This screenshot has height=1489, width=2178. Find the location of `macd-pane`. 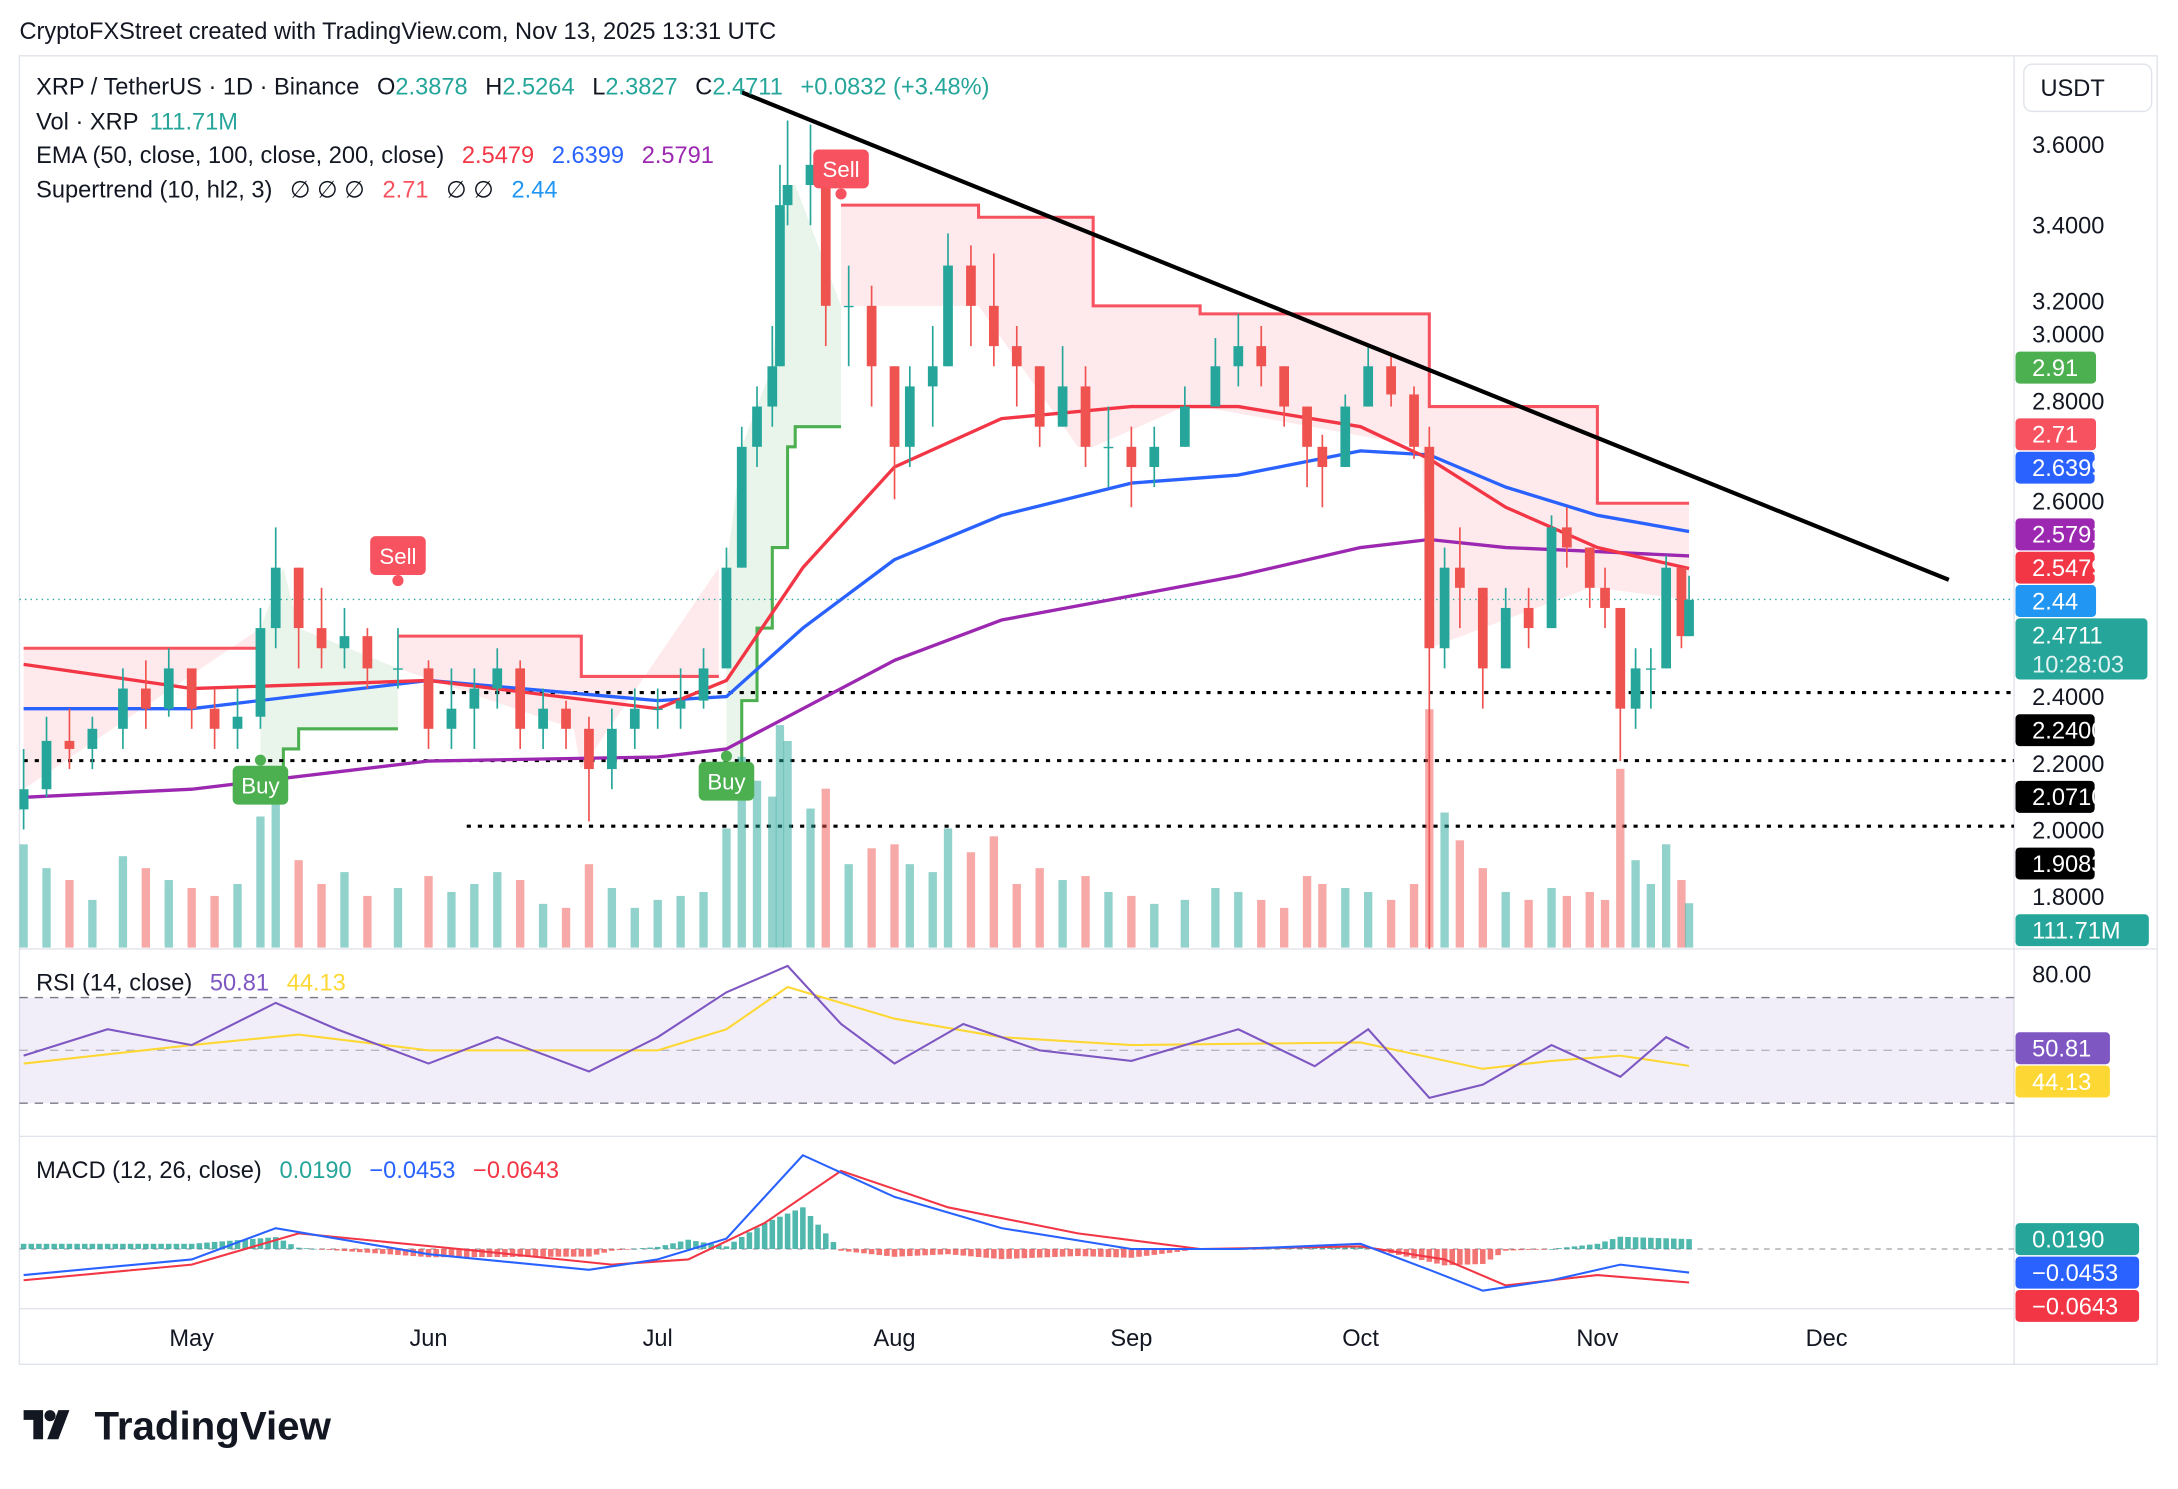

macd-pane is located at coordinates (1017, 1222).